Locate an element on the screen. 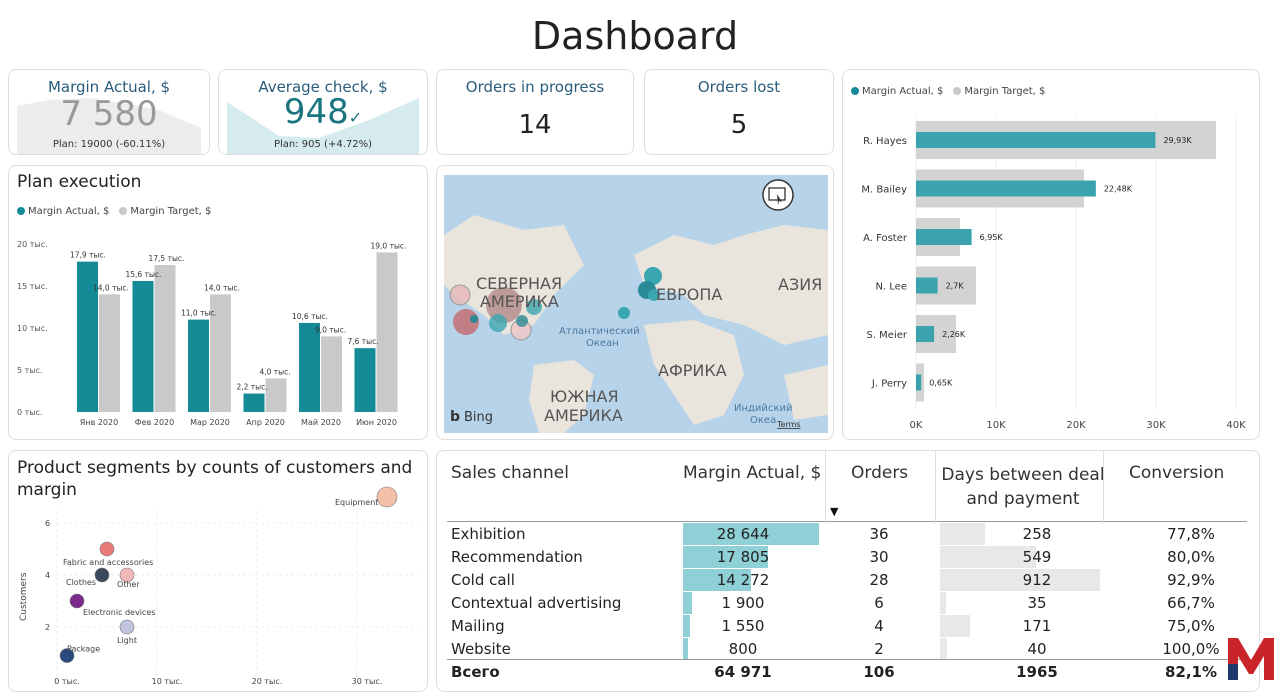  x-tick-label: Янв 2020 is located at coordinates (99, 422).